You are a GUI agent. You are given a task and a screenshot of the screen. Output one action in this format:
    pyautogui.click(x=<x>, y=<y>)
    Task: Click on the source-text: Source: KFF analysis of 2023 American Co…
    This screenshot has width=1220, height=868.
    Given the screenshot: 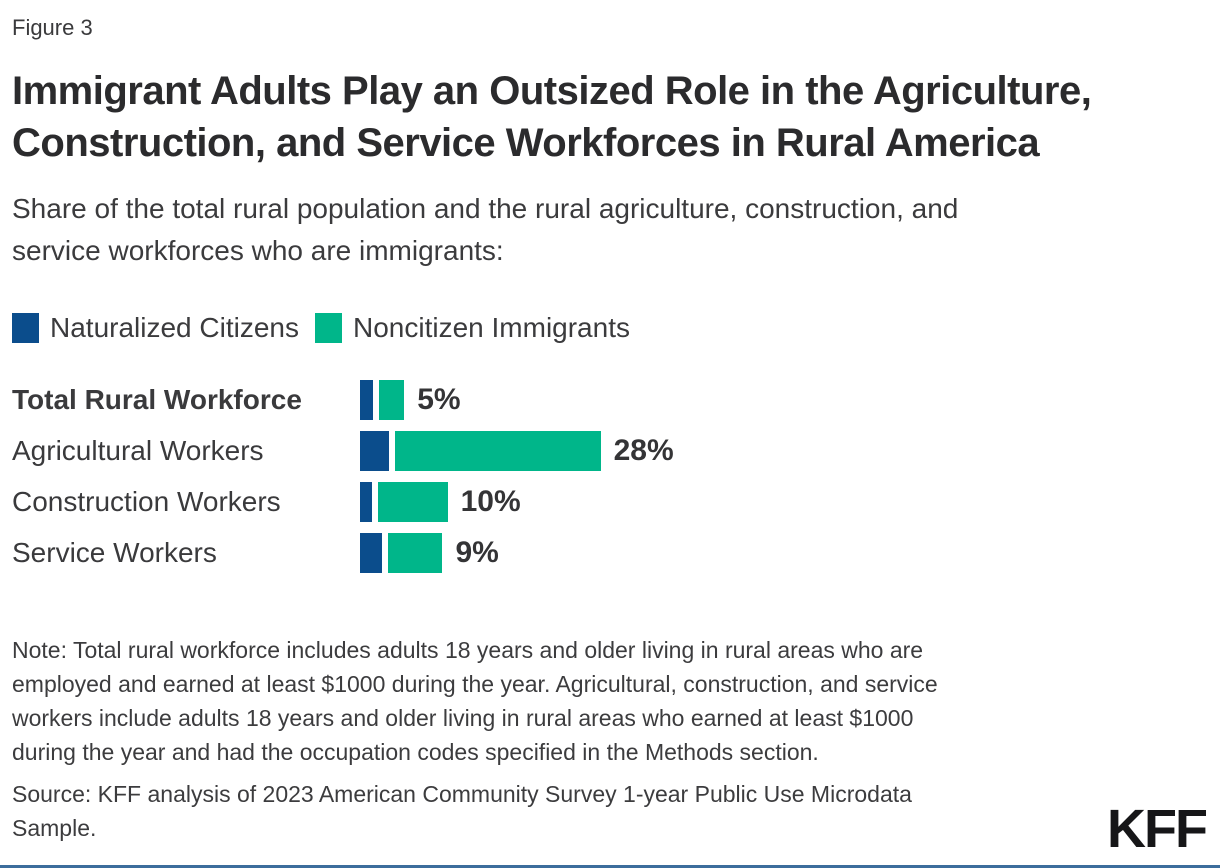 What is the action you would take?
    pyautogui.click(x=462, y=810)
    